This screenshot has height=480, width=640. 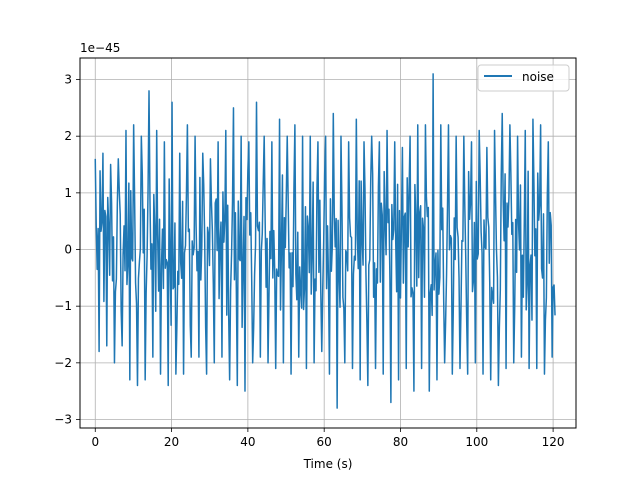 What do you see at coordinates (63, 420) in the screenshot?
I see `y-tick-label: −3` at bounding box center [63, 420].